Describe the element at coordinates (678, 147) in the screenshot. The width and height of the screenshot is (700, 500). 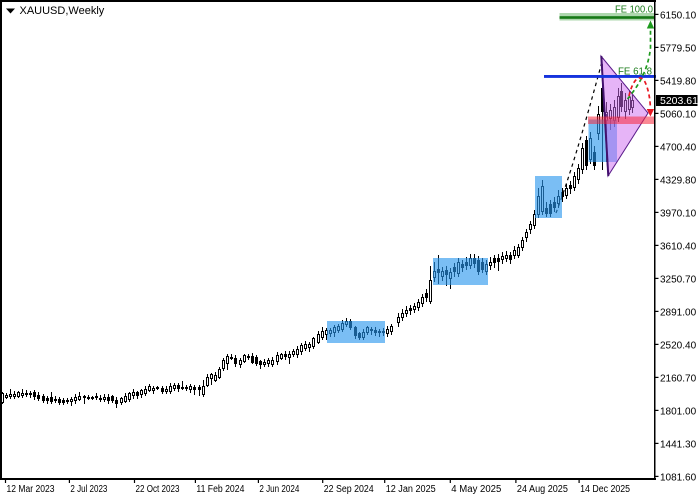
I see `svg-text: 4700.40` at that location.